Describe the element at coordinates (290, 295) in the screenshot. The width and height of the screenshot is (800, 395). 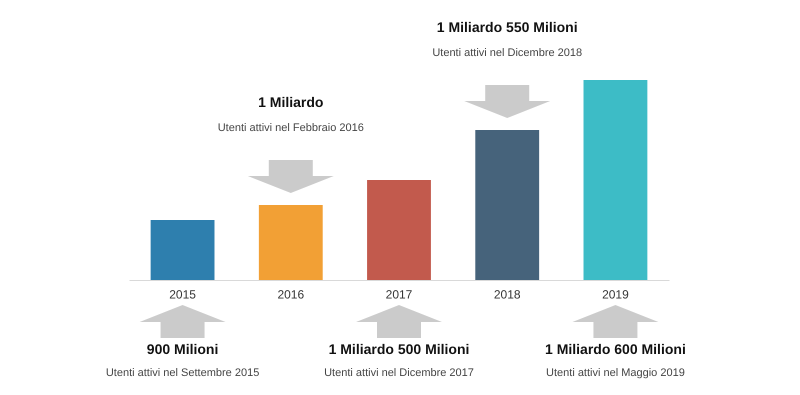
I see `x-tick-label: 2016` at that location.